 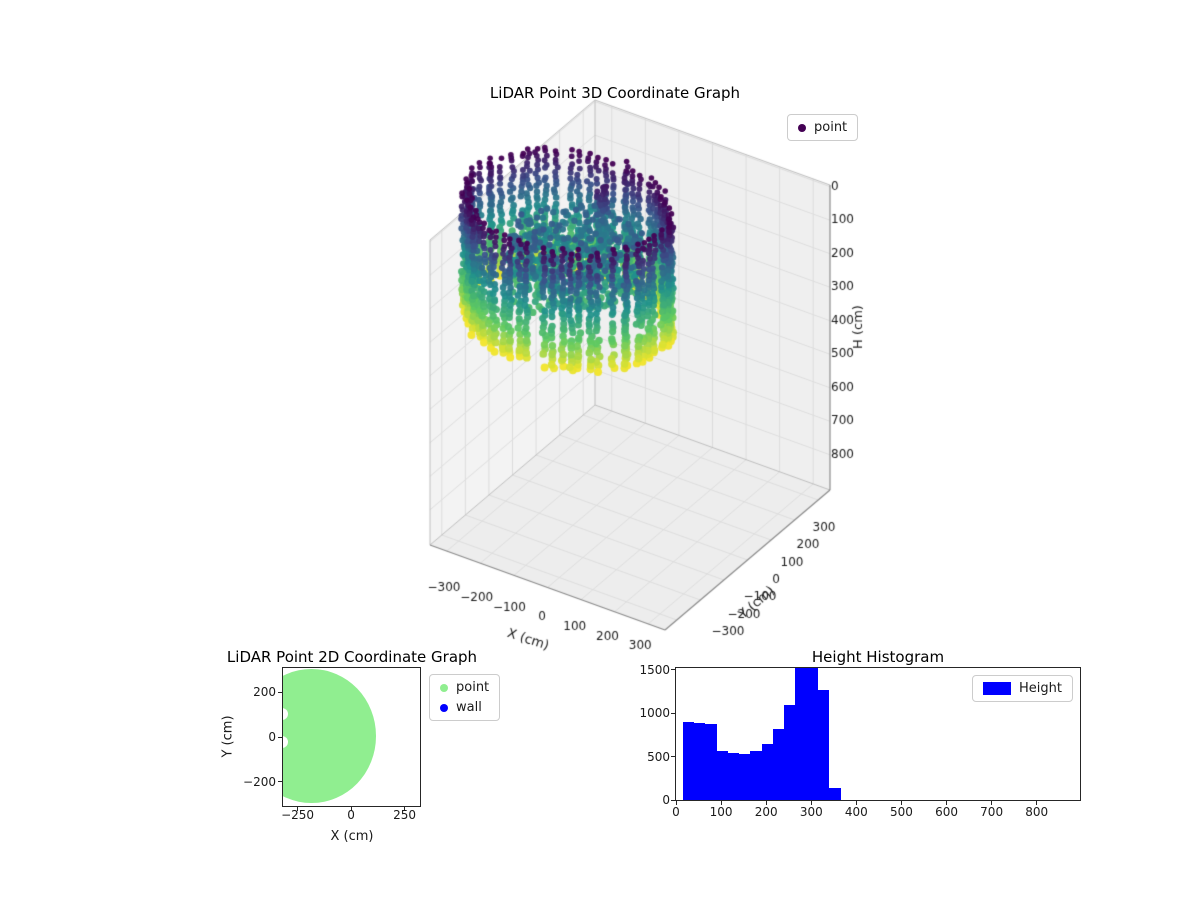 What do you see at coordinates (272, 737) in the screenshot?
I see `plot2d-ytick-label: 0` at bounding box center [272, 737].